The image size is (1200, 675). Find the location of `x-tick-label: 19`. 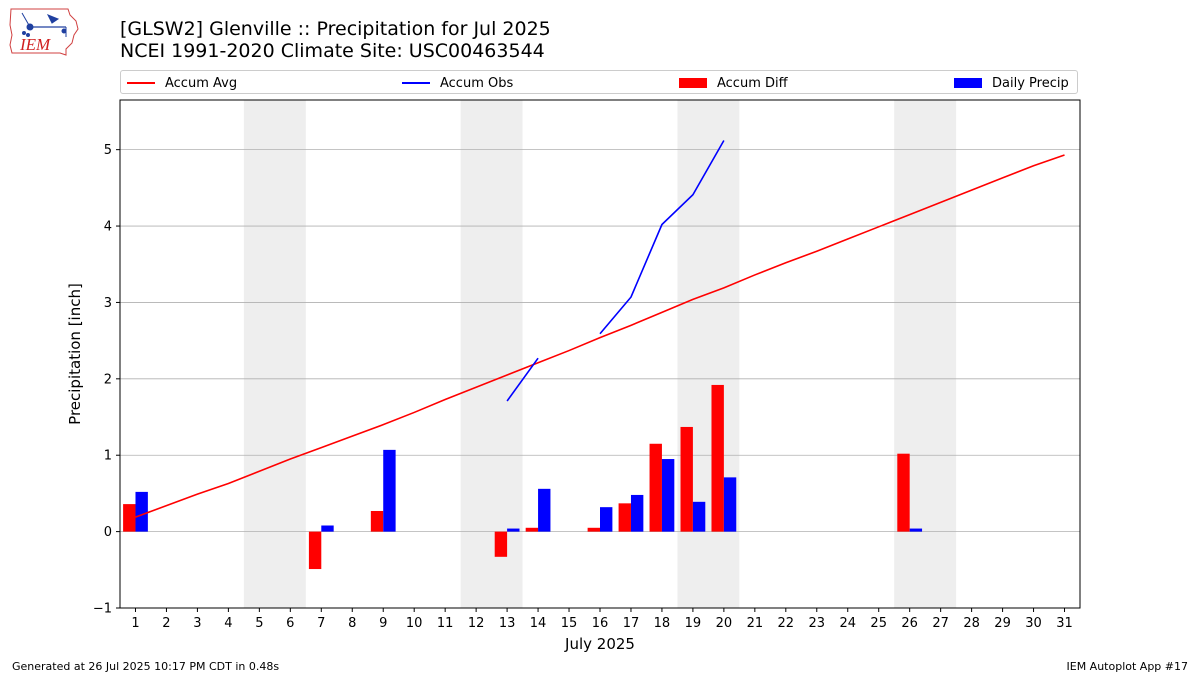

x-tick-label: 19 is located at coordinates (693, 623).